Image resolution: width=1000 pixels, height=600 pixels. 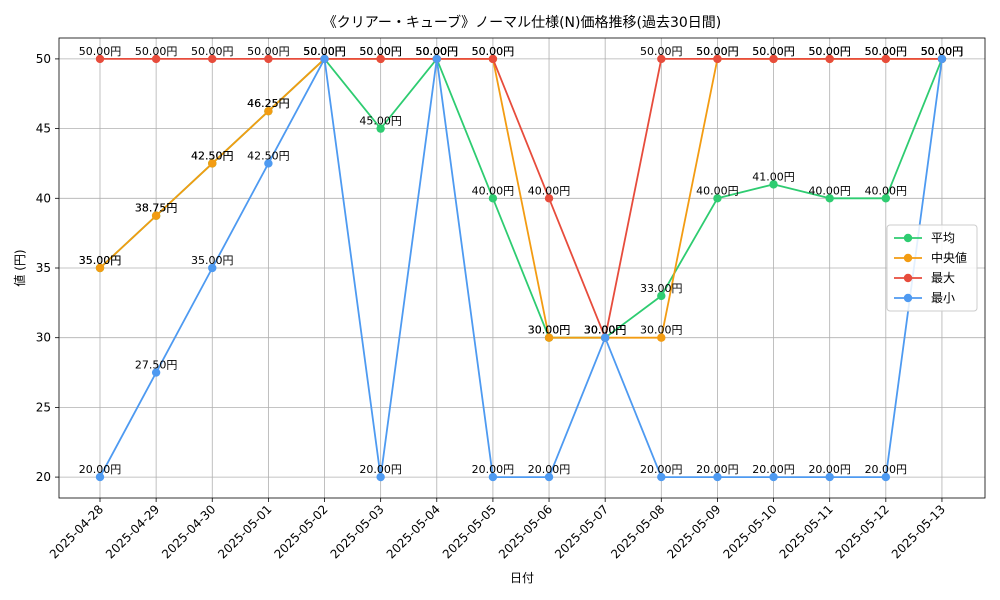 What do you see at coordinates (43, 198) in the screenshot?
I see `y-tick-label: 40` at bounding box center [43, 198].